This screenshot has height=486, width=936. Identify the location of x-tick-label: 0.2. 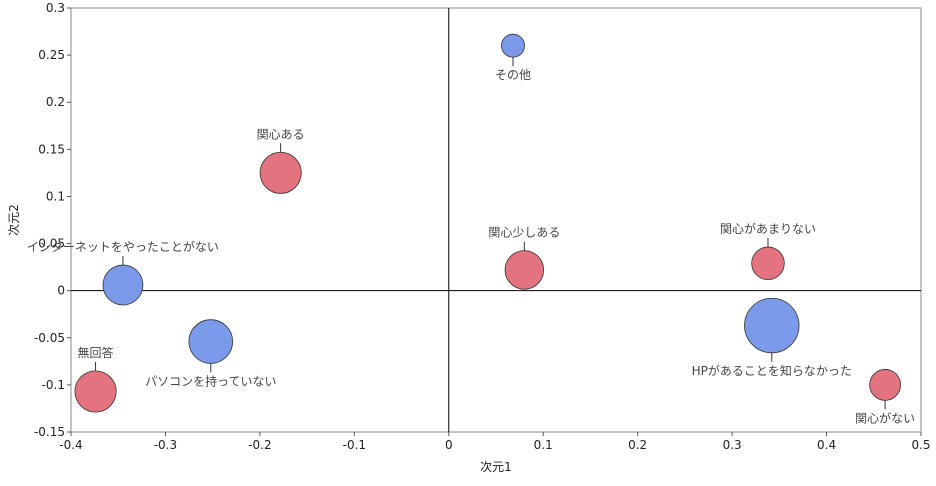
(637, 445).